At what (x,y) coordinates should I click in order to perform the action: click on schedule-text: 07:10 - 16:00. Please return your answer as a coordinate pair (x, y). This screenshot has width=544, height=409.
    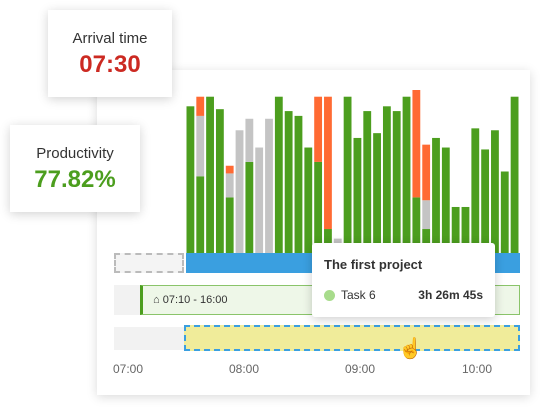
    Looking at the image, I should click on (195, 300).